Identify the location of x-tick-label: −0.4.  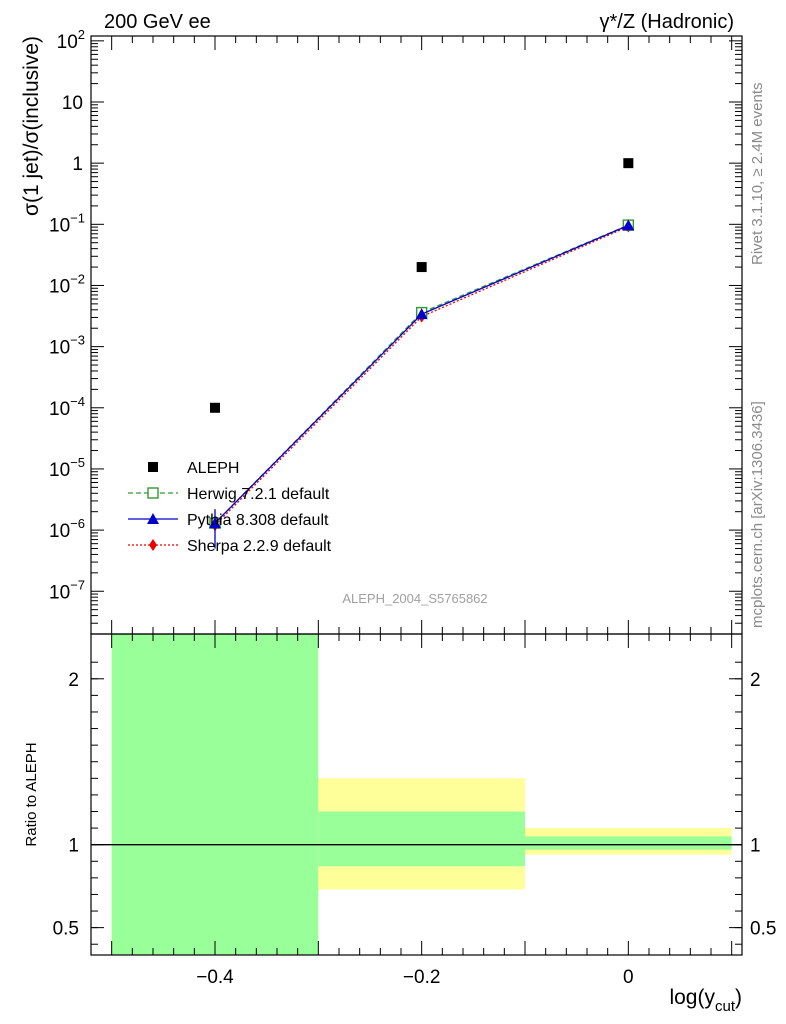
(215, 977).